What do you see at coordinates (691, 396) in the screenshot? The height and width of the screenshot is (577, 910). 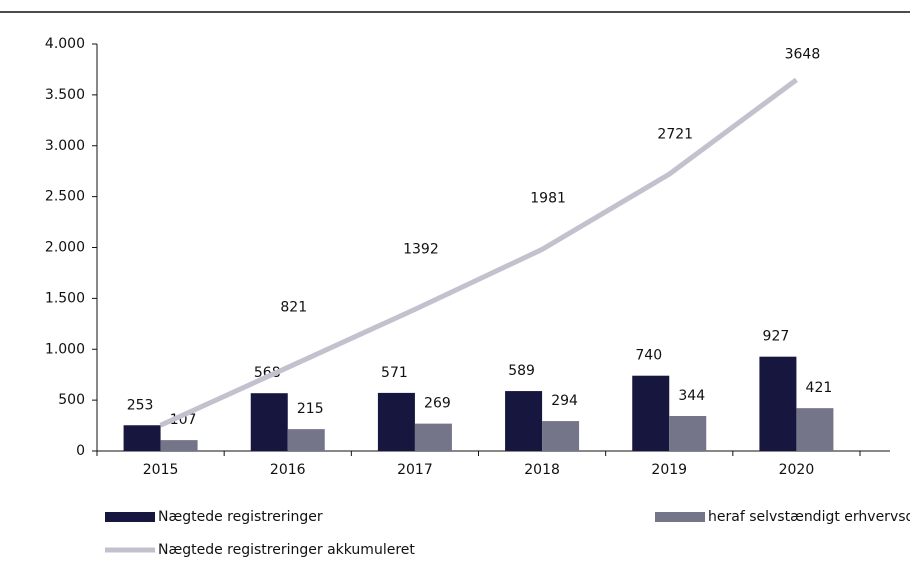 I see `bar-label: 344` at bounding box center [691, 396].